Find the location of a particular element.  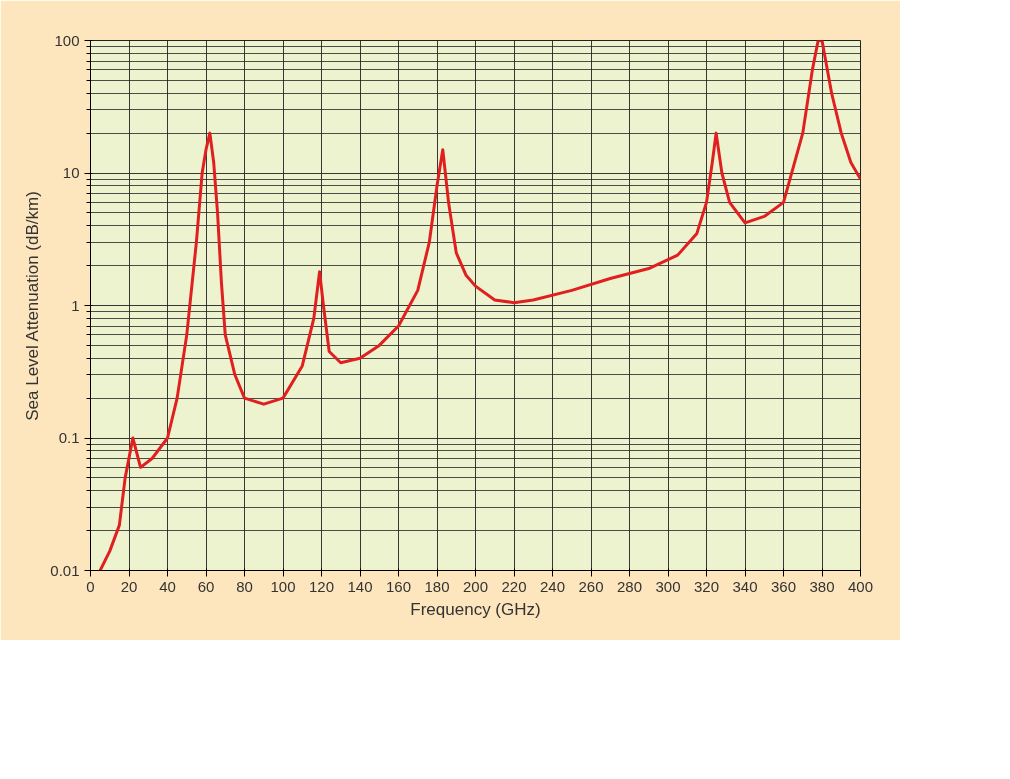

x-tick-label: 280 is located at coordinates (629, 586).